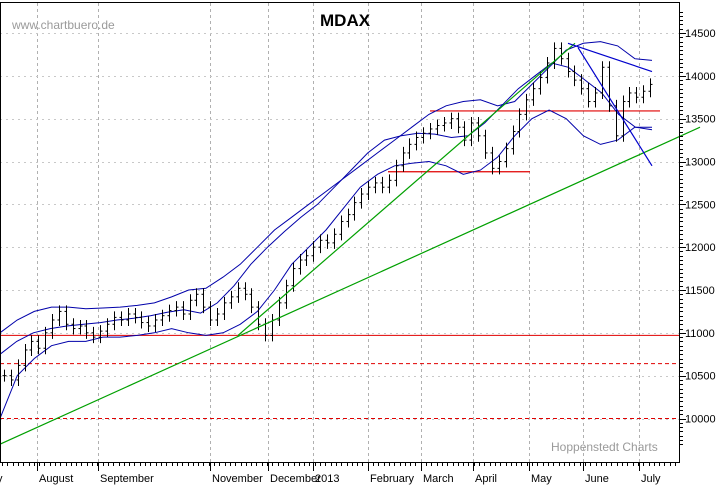 This screenshot has width=723, height=485. I want to click on y-tick-label: 13000, so click(700, 163).